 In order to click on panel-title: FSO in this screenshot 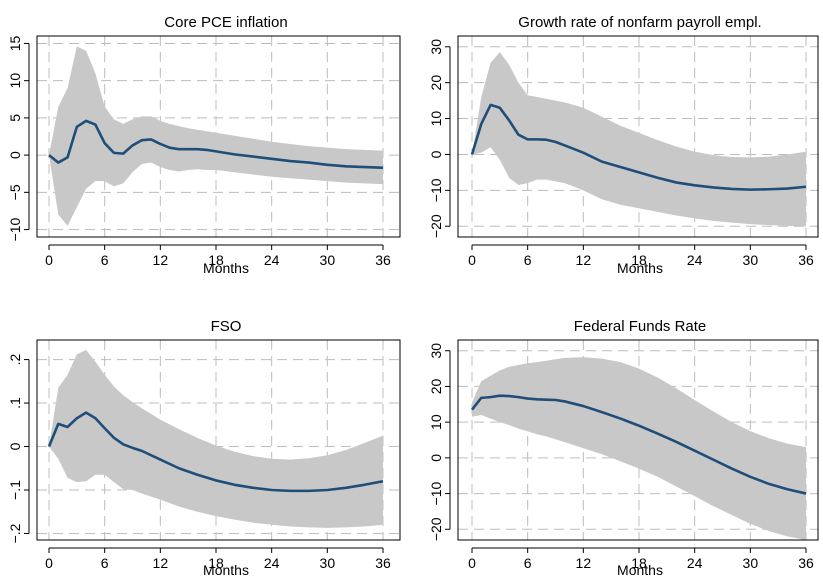, I will do `click(226, 326)`.